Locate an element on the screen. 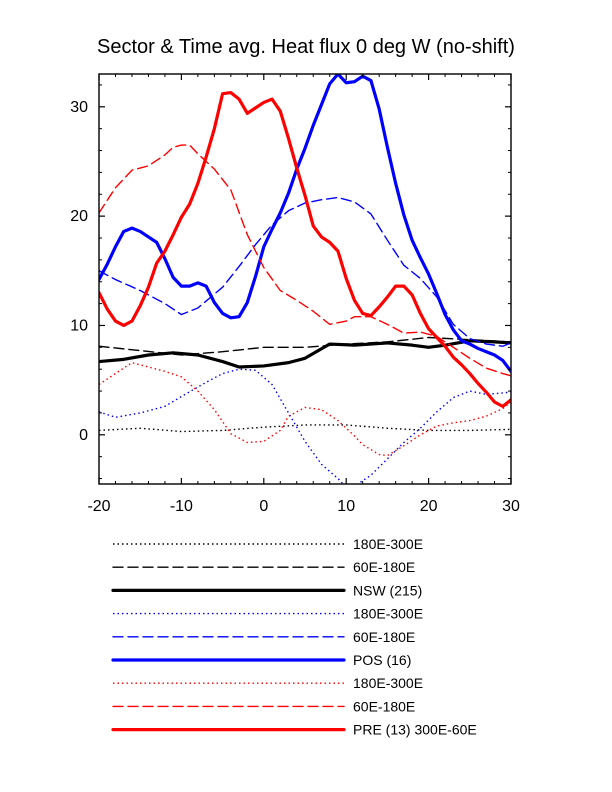 The height and width of the screenshot is (792, 612). legend-label-7-180e-300e: 180E-300E is located at coordinates (388, 683).